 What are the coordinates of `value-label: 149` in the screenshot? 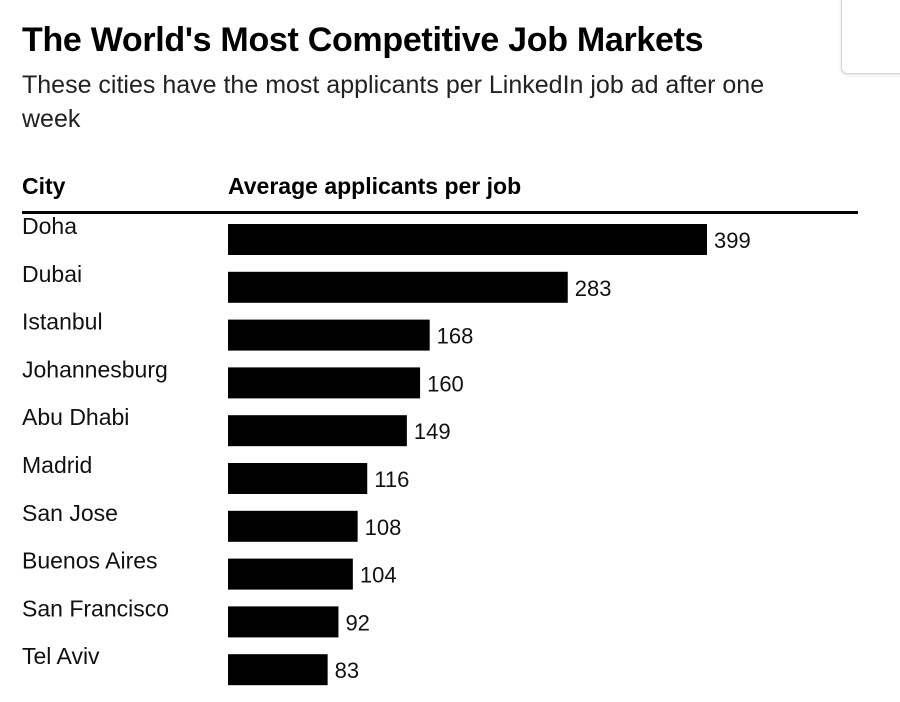 It's located at (432, 431).